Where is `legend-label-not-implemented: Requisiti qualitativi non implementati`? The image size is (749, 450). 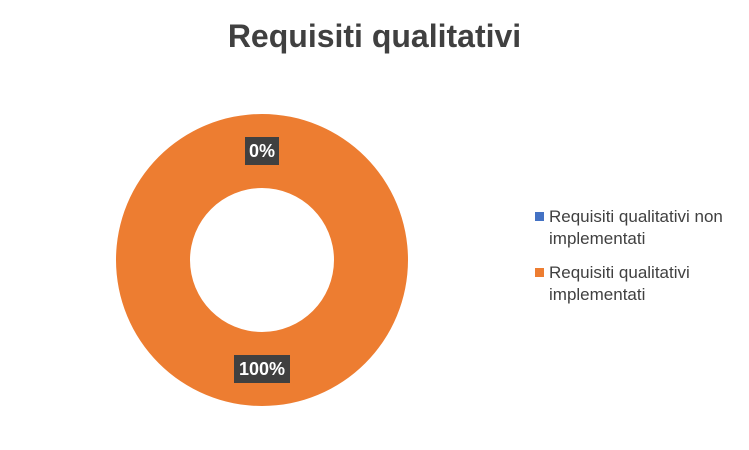
legend-label-not-implemented: Requisiti qualitativi non implementati is located at coordinates (636, 227).